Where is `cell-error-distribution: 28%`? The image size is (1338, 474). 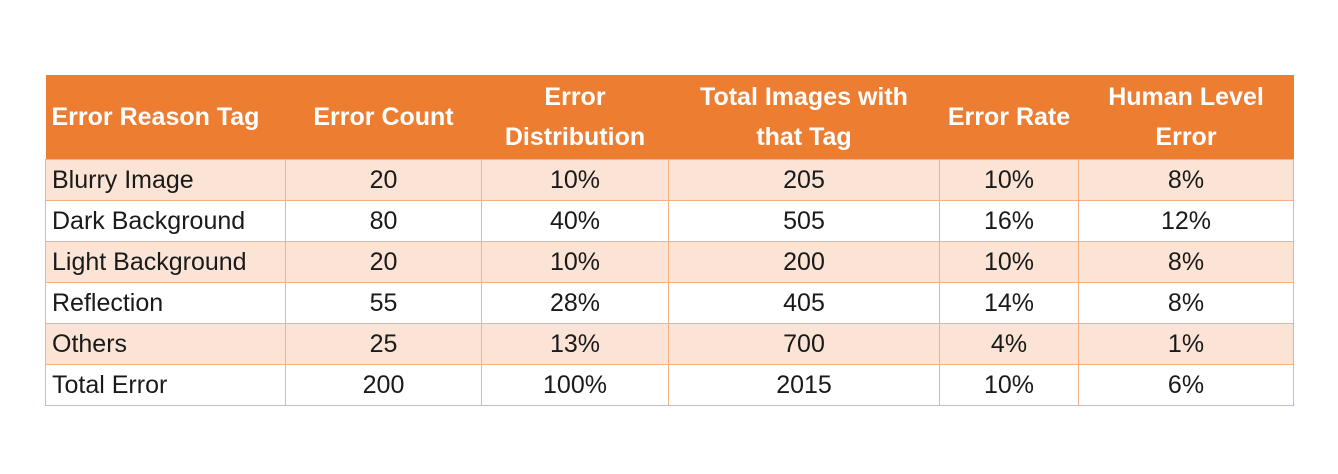
cell-error-distribution: 28% is located at coordinates (575, 303).